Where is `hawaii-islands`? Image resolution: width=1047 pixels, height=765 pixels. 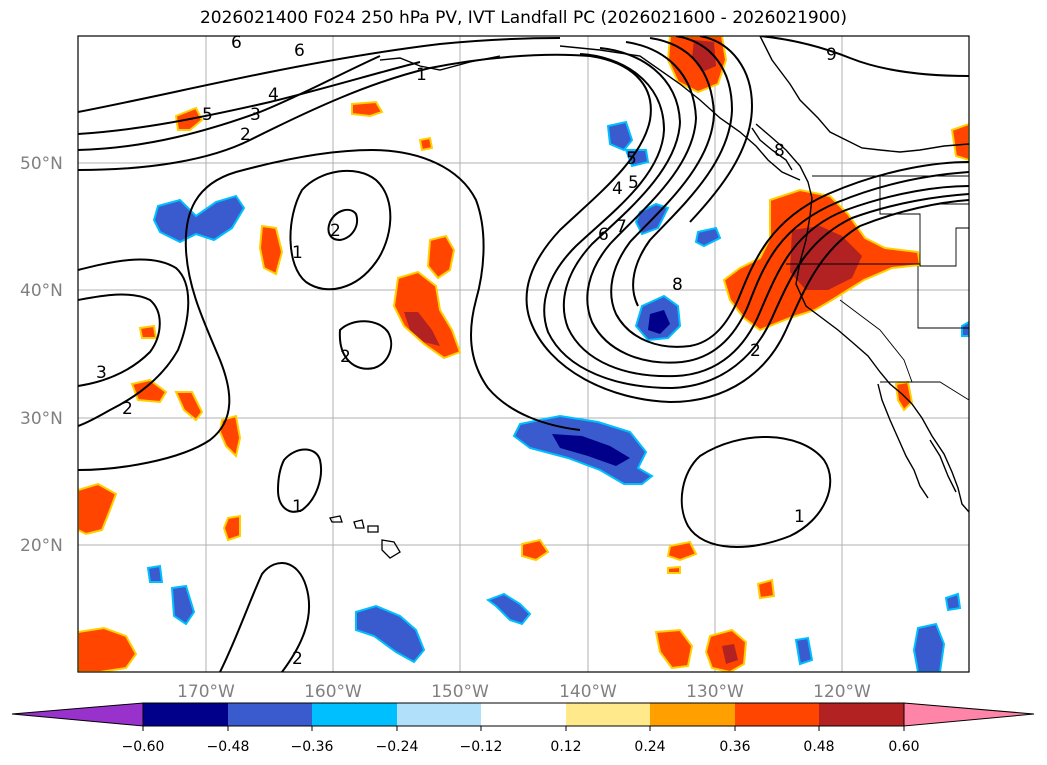 hawaii-islands is located at coordinates (365, 537).